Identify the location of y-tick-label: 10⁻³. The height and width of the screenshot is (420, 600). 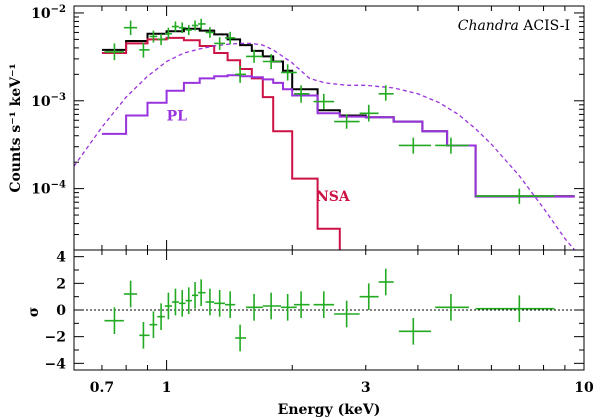
(48, 101).